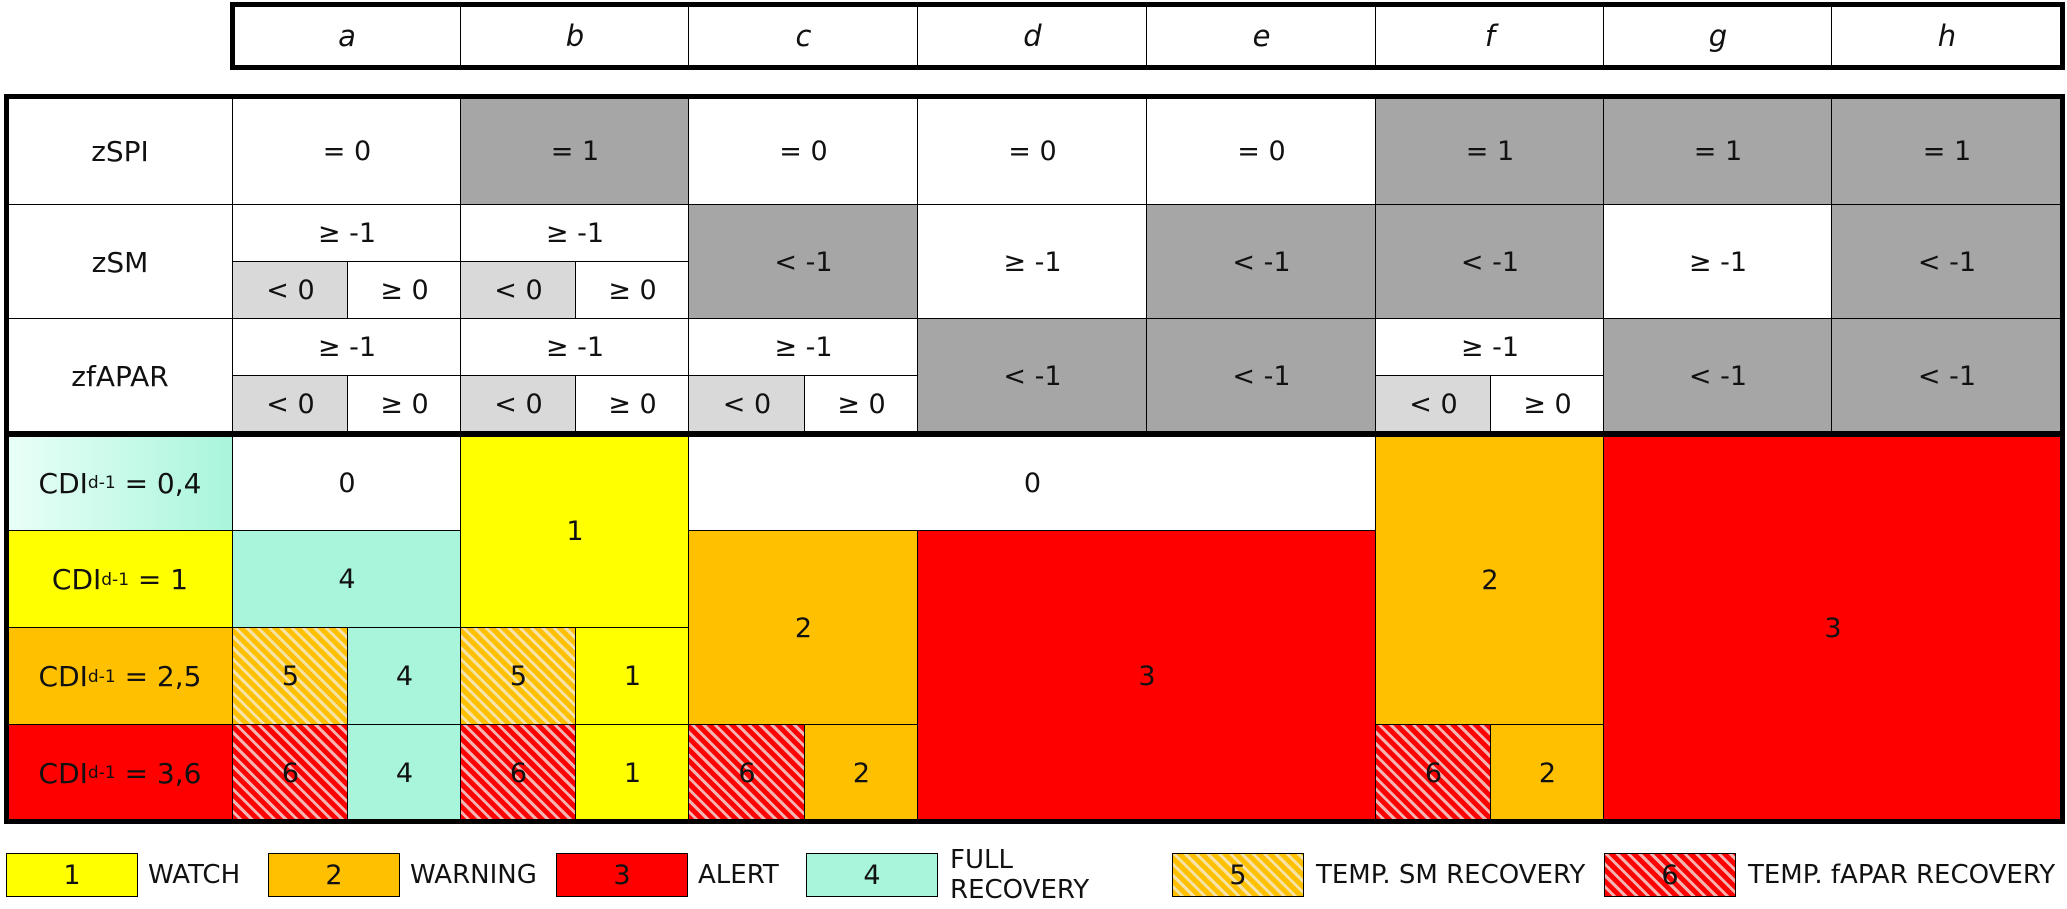 The height and width of the screenshot is (909, 2067). I want to click on zsm-b-left: < 0, so click(518, 290).